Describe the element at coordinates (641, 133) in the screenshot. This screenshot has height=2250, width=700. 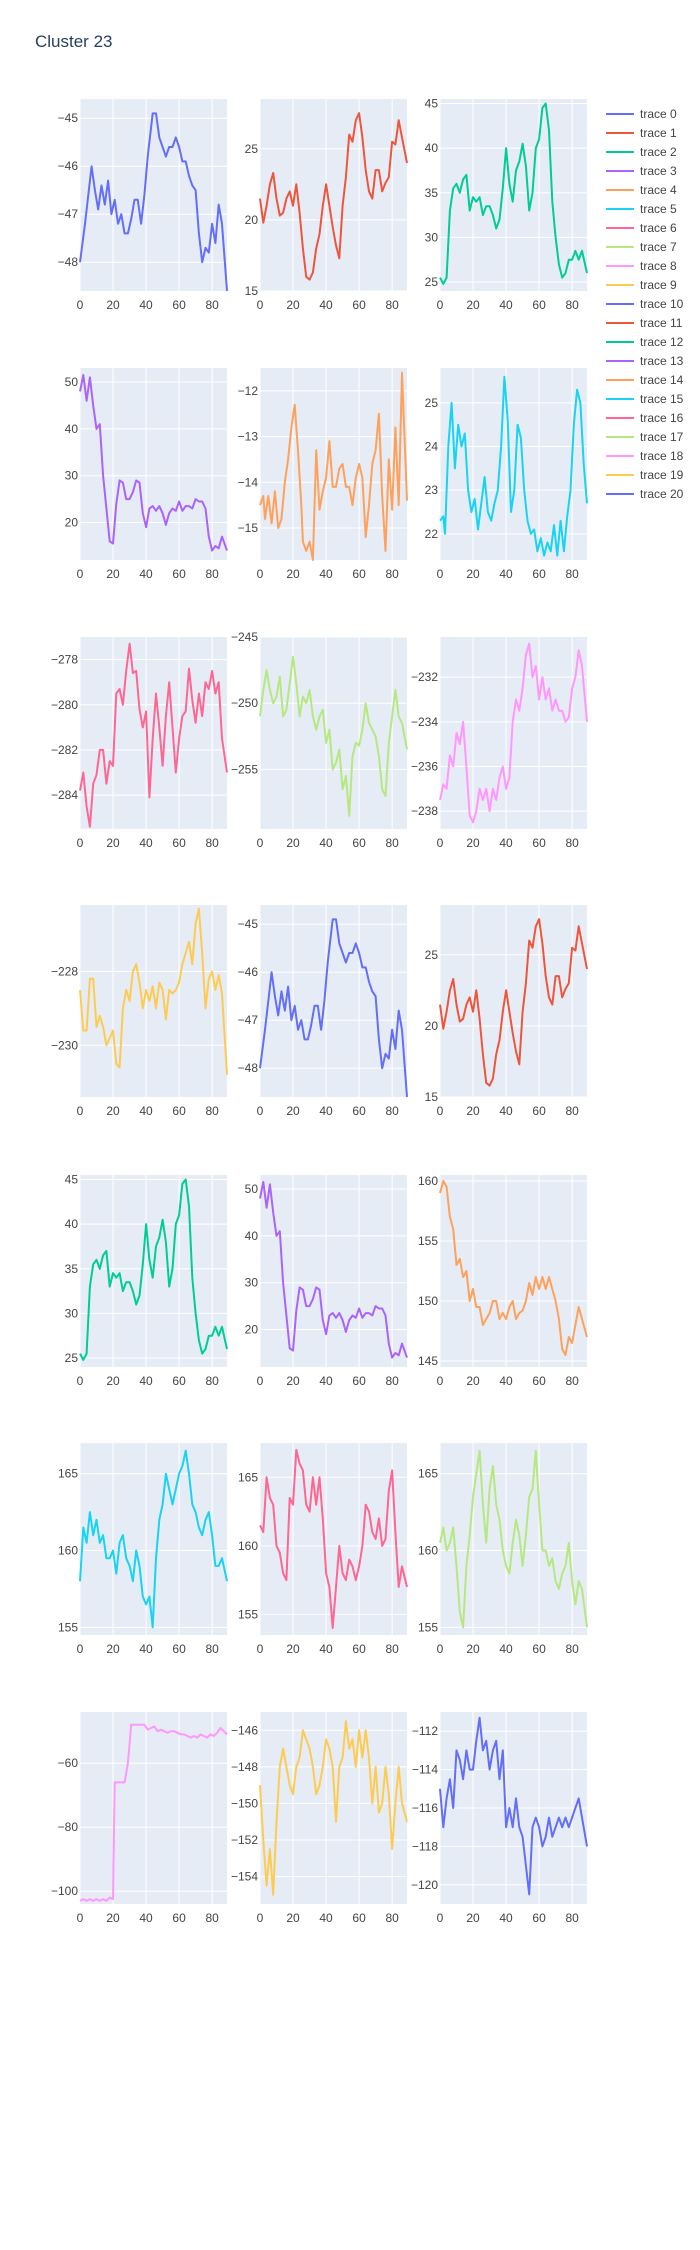
I see `legend-item: trace 1` at that location.